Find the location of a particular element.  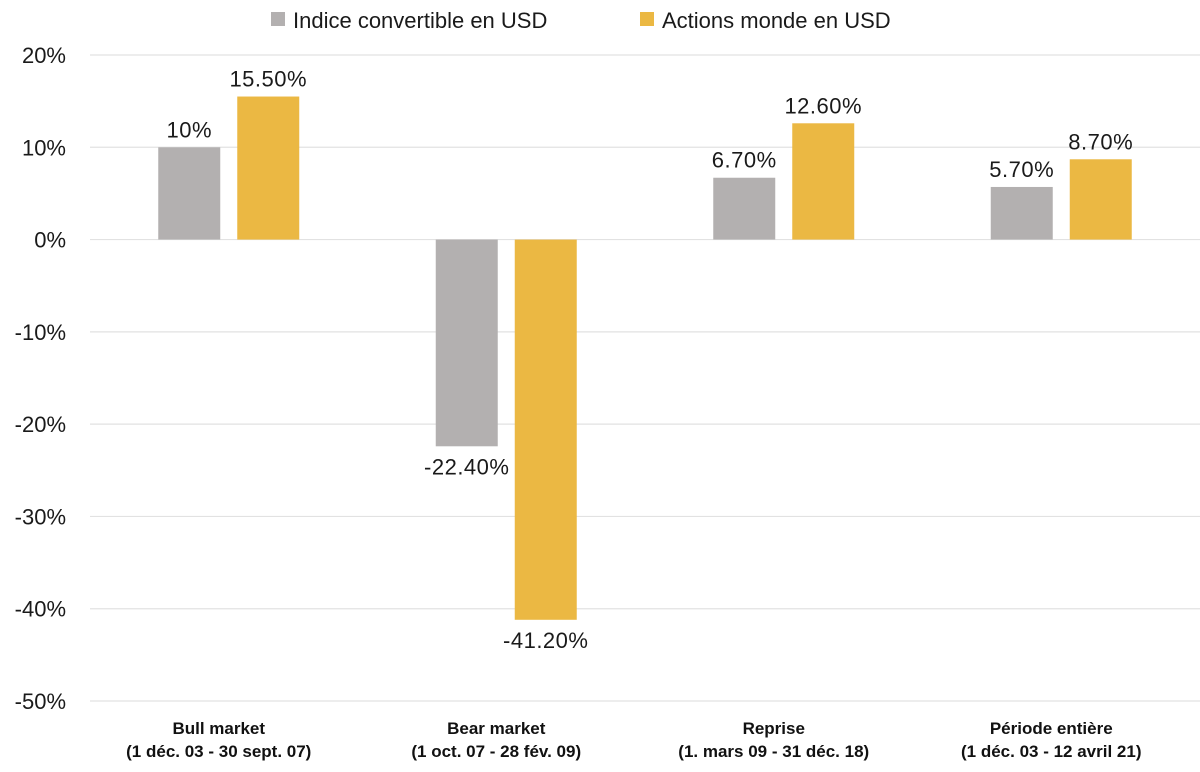

data-label: -41.20% is located at coordinates (545, 640).